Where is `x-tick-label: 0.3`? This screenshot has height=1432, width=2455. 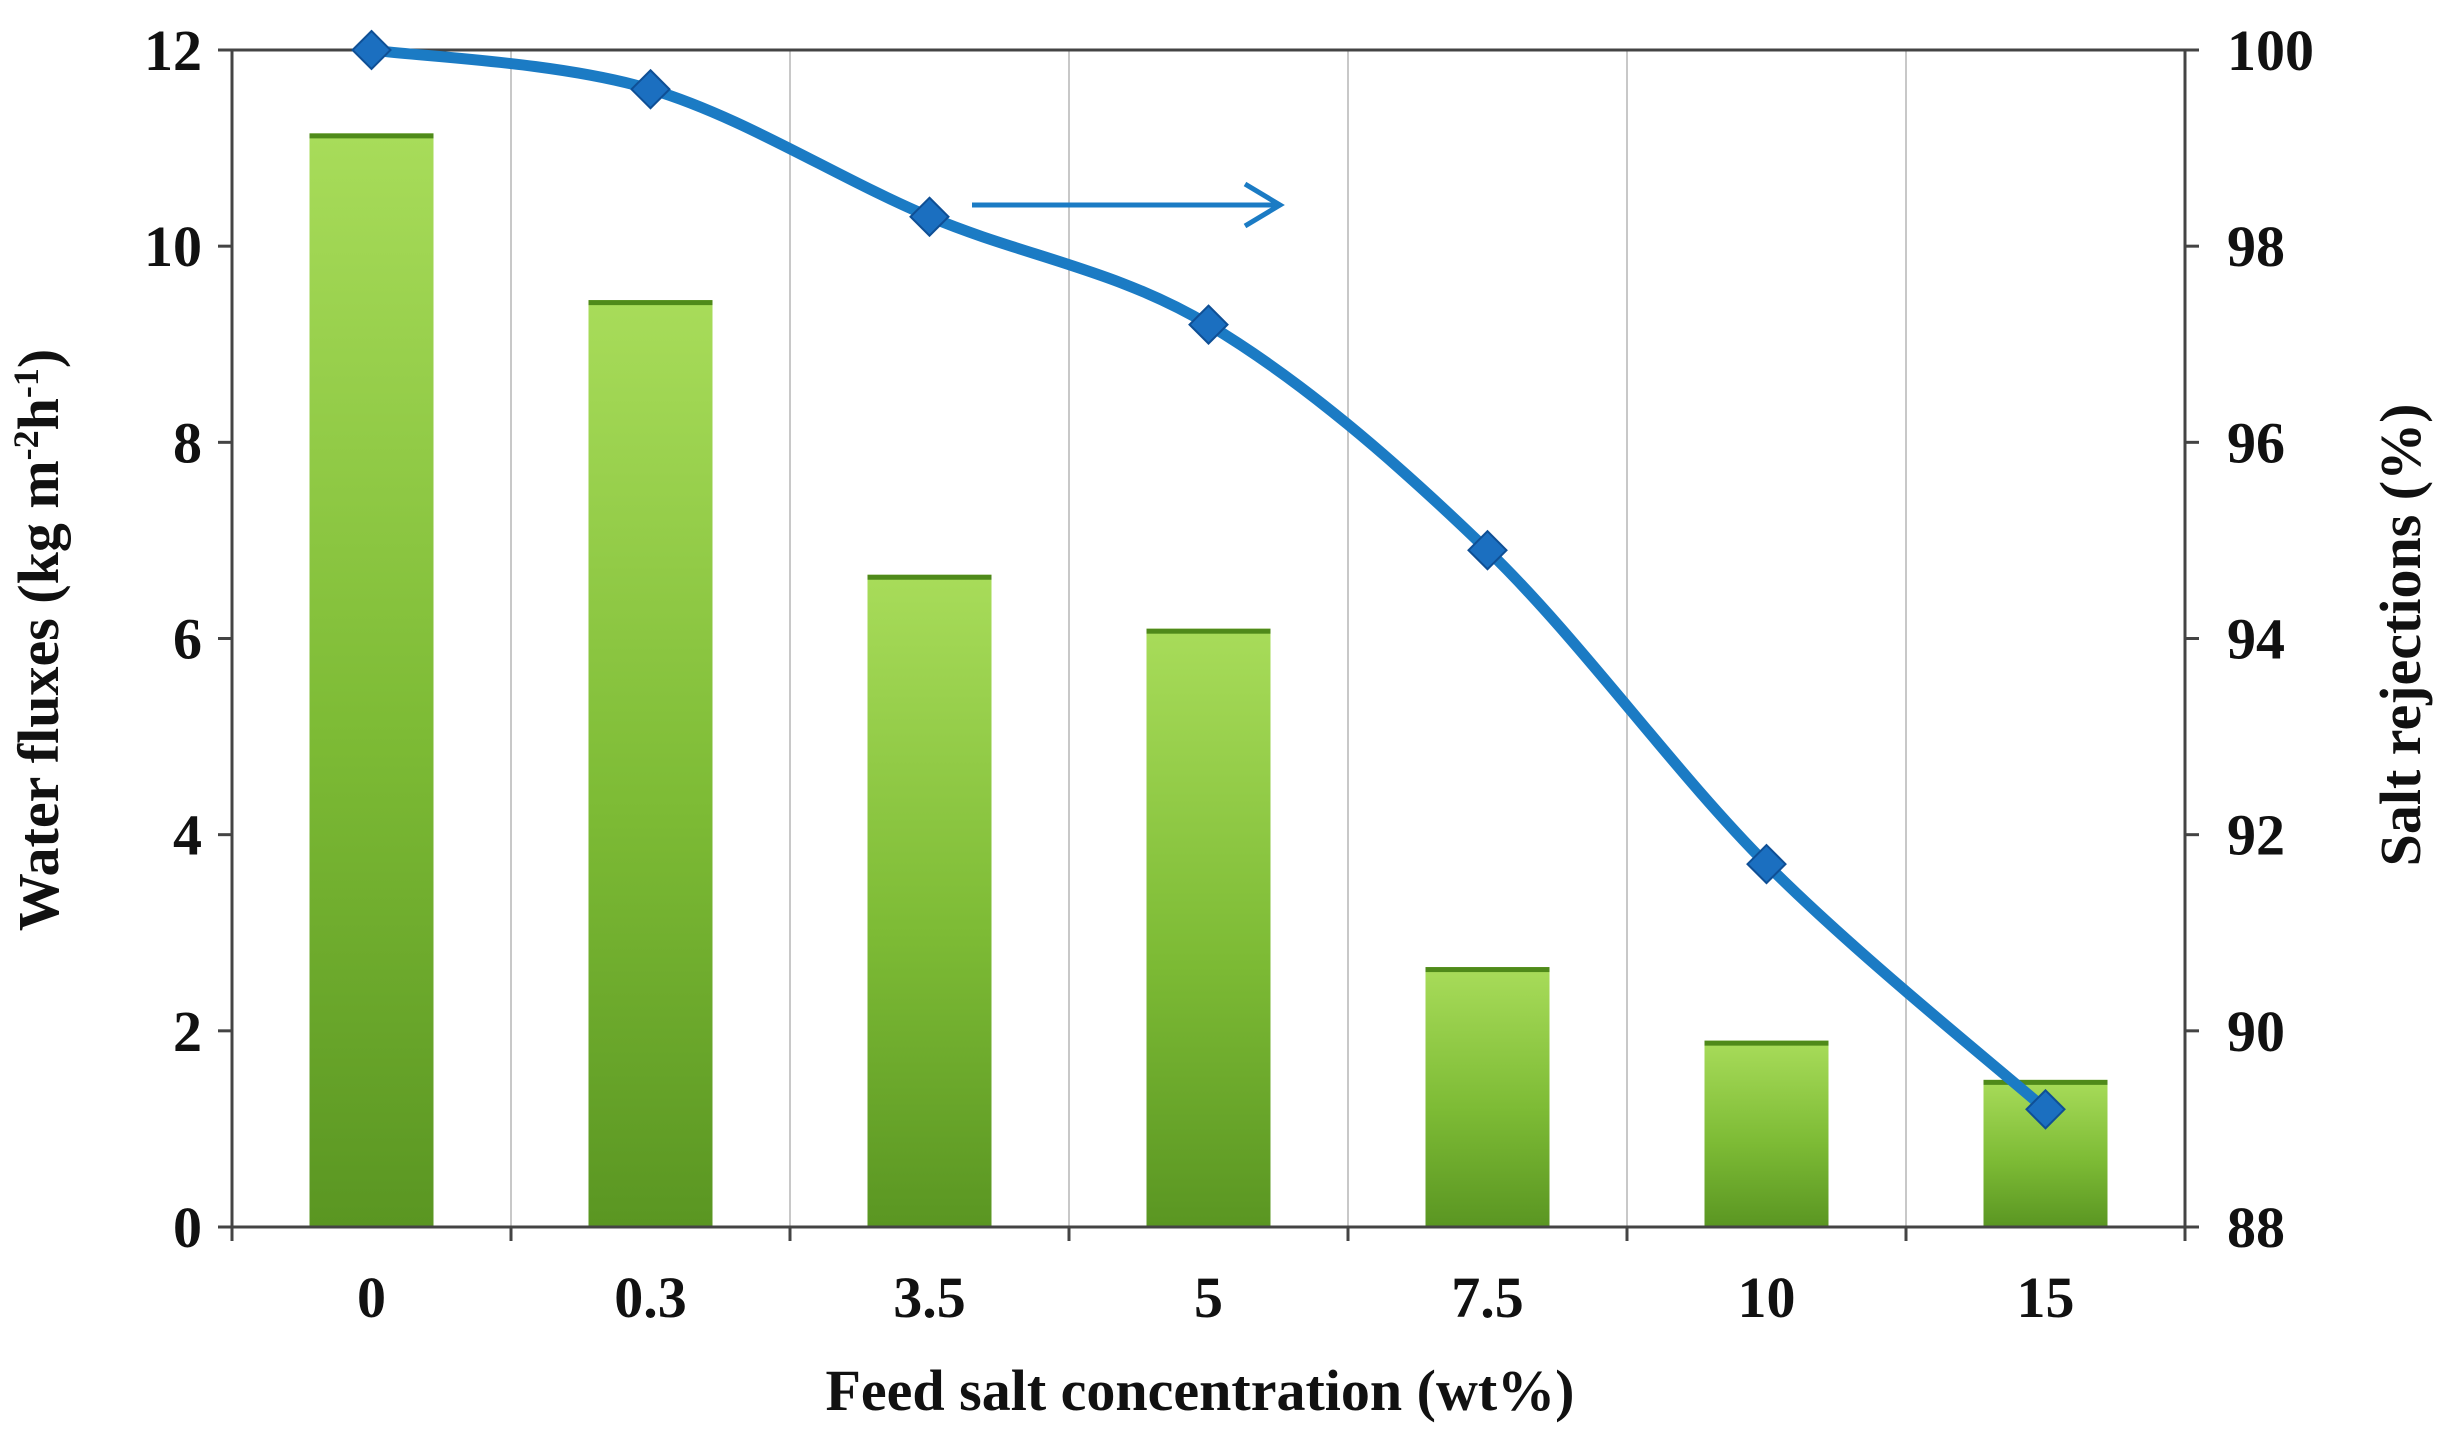
x-tick-label: 0.3 is located at coordinates (650, 1297).